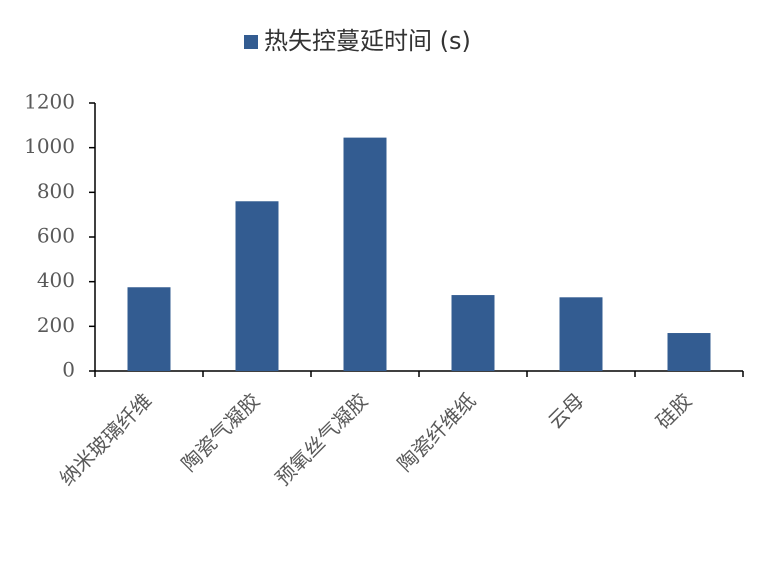 The height and width of the screenshot is (570, 778). I want to click on x-tick-label: 纳米玻璃纤维, so click(106, 439).